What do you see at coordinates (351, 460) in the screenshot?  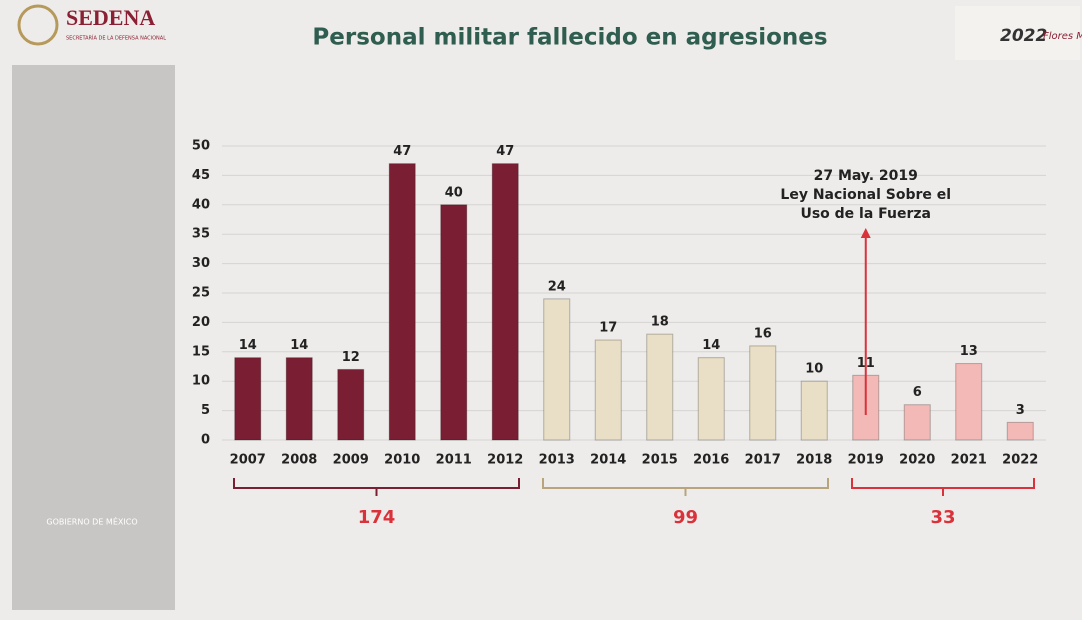 I see `x-tick-label: 2009` at bounding box center [351, 460].